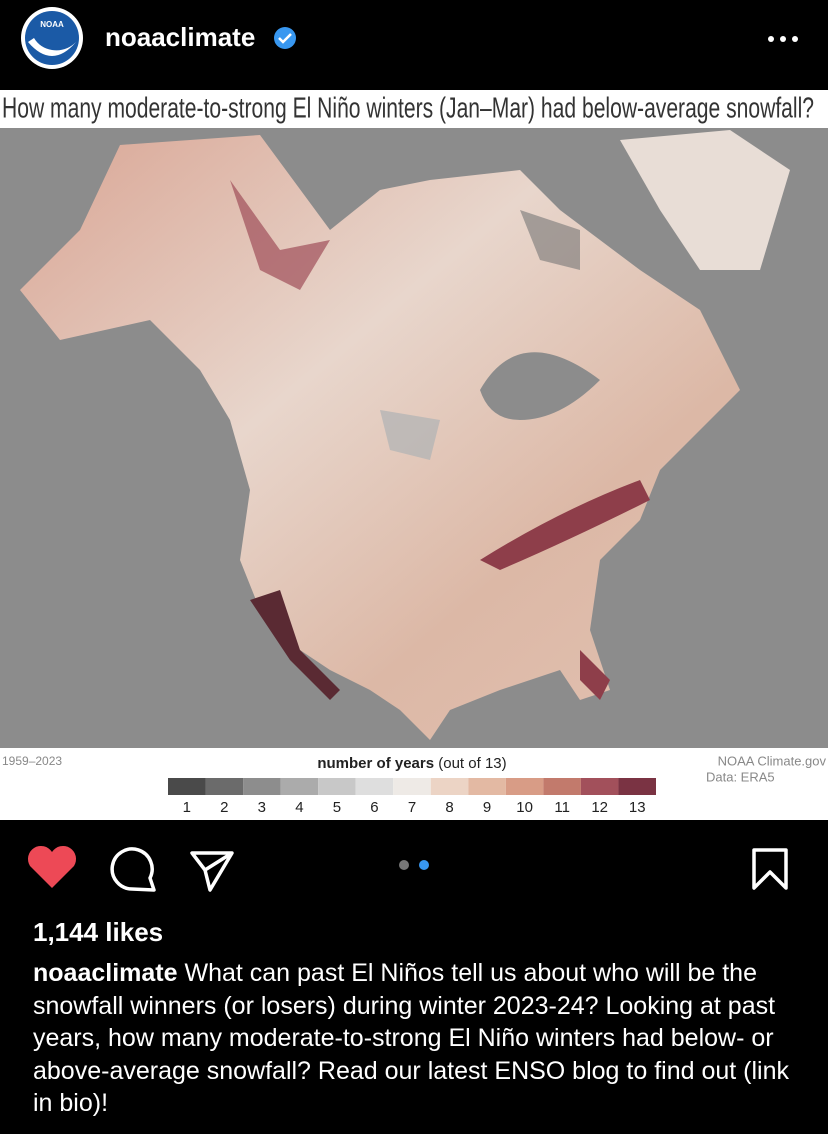 This screenshot has height=1134, width=828. Describe the element at coordinates (412, 807) in the screenshot. I see `legend-label: 7` at that location.